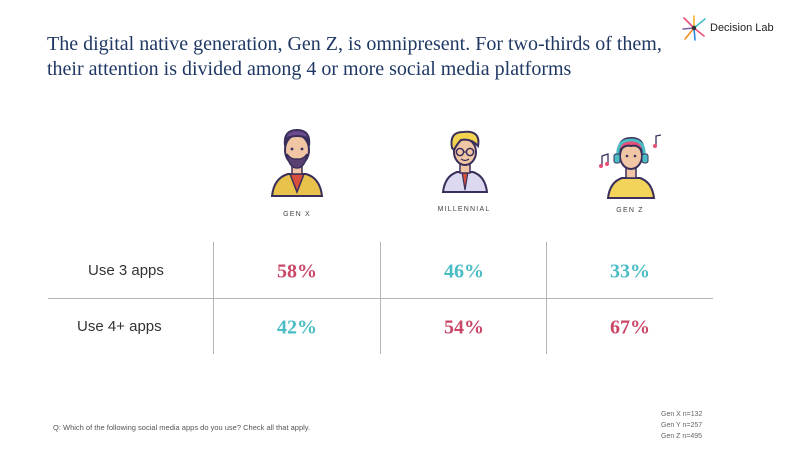 The image size is (800, 450). What do you see at coordinates (464, 327) in the screenshot?
I see `value-millennial-4-plus-apps: 54%` at bounding box center [464, 327].